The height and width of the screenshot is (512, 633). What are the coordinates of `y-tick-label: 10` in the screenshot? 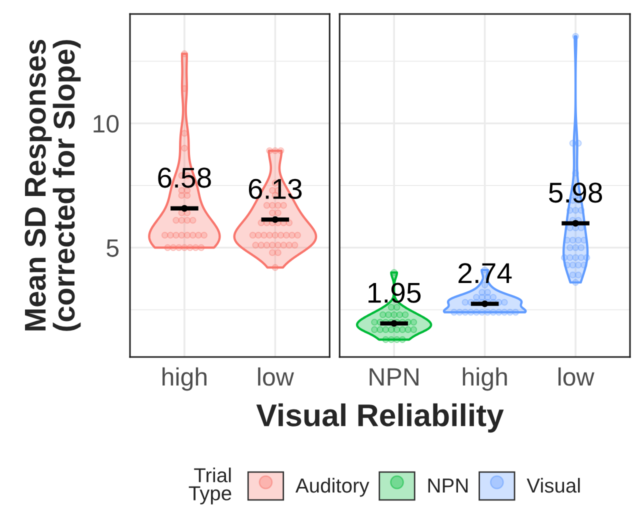 It's located at (106, 123).